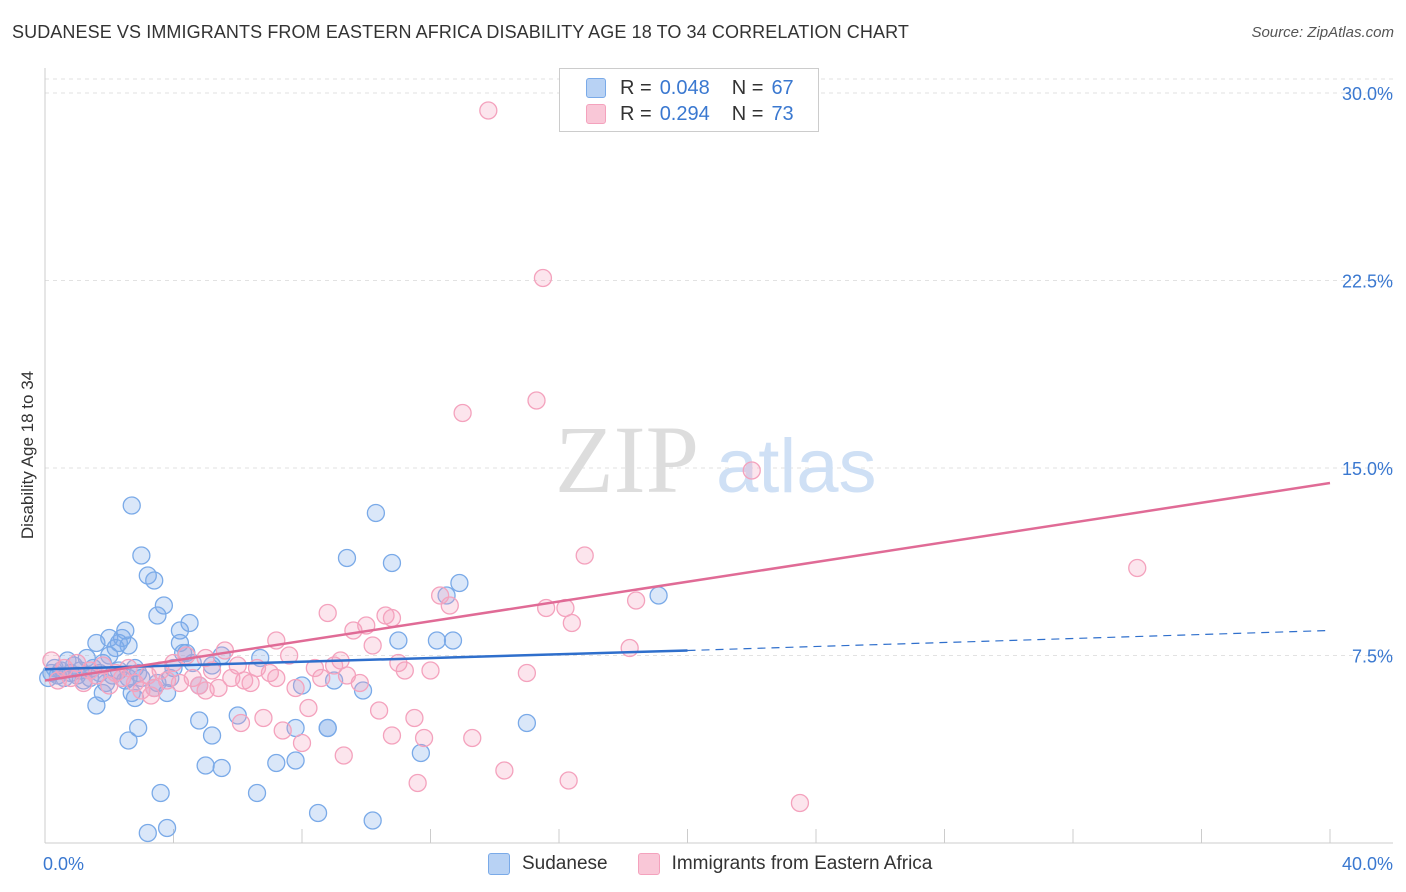 Image resolution: width=1406 pixels, height=892 pixels. I want to click on legend-swatch-sudanese, so click(596, 88).